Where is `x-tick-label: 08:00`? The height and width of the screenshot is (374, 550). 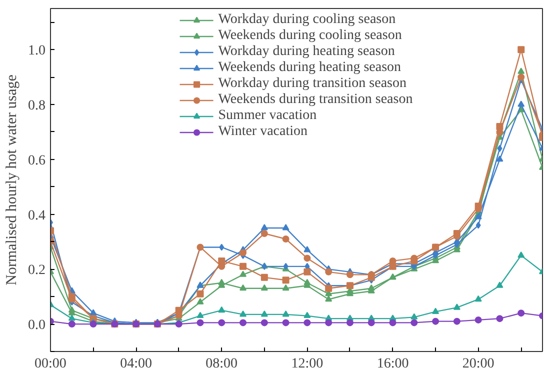 x-tick-label: 08:00 is located at coordinates (222, 364).